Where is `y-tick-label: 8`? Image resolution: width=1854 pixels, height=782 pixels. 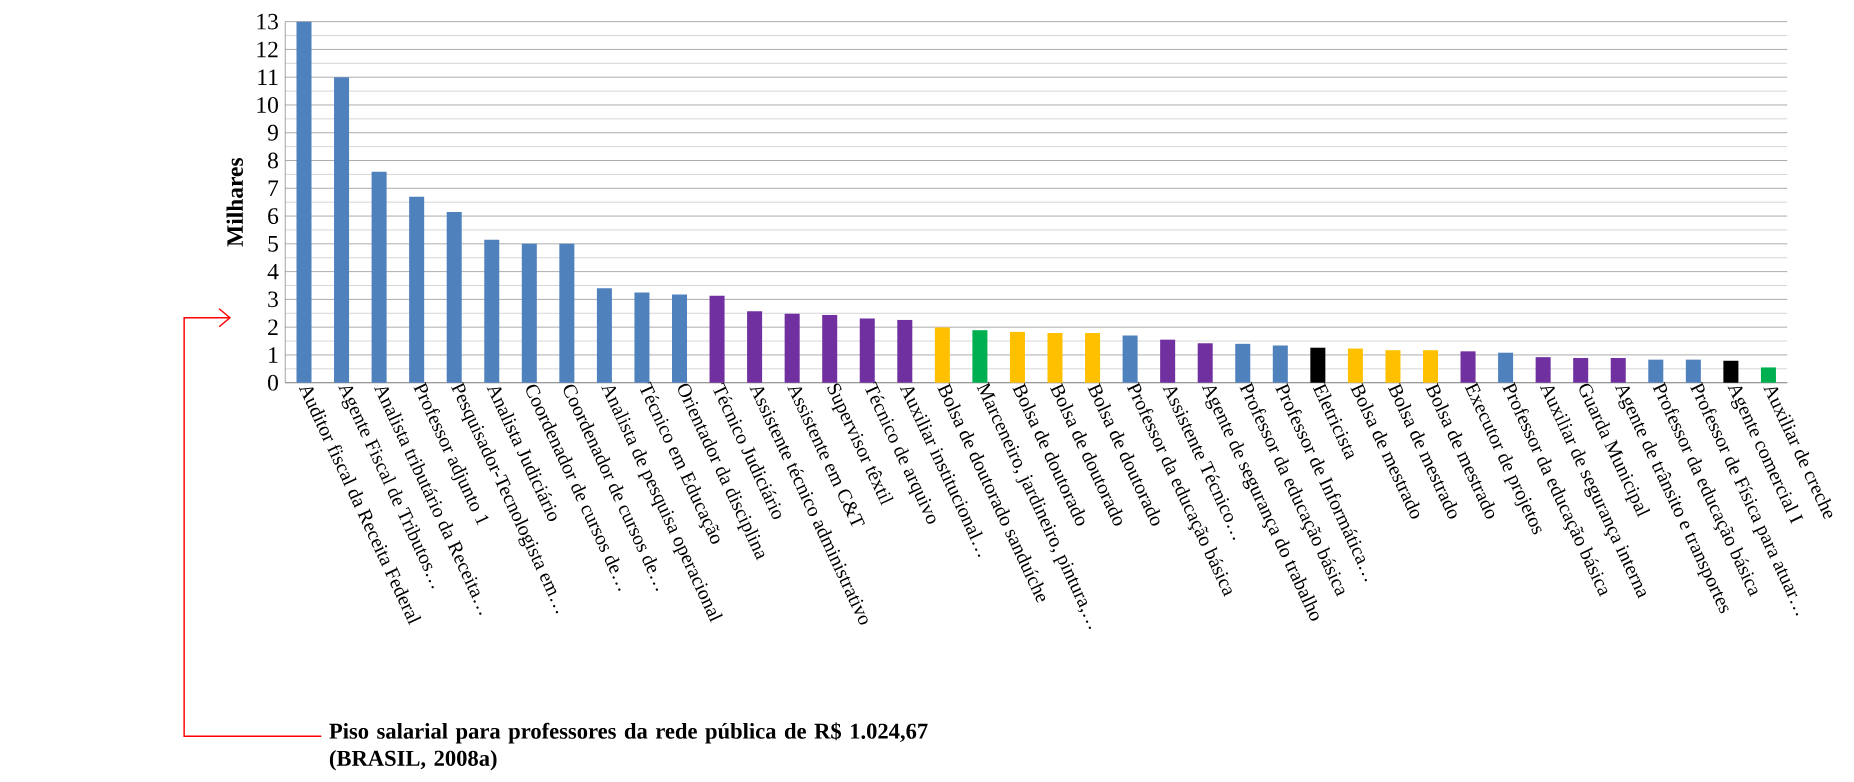 y-tick-label: 8 is located at coordinates (273, 160).